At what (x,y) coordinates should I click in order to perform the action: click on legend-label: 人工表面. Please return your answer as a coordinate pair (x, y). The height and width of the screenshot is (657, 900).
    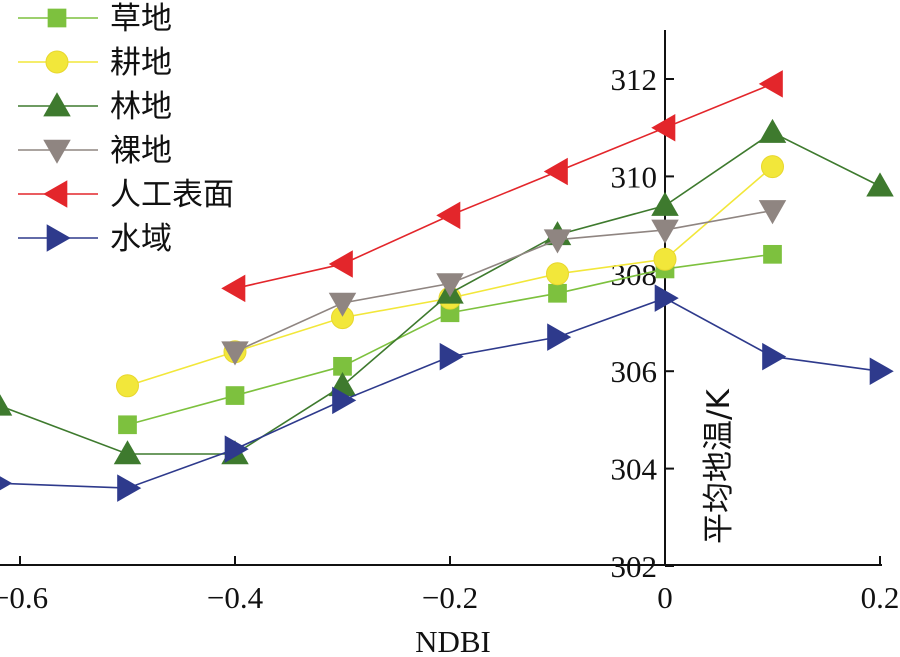
    Looking at the image, I should click on (172, 195).